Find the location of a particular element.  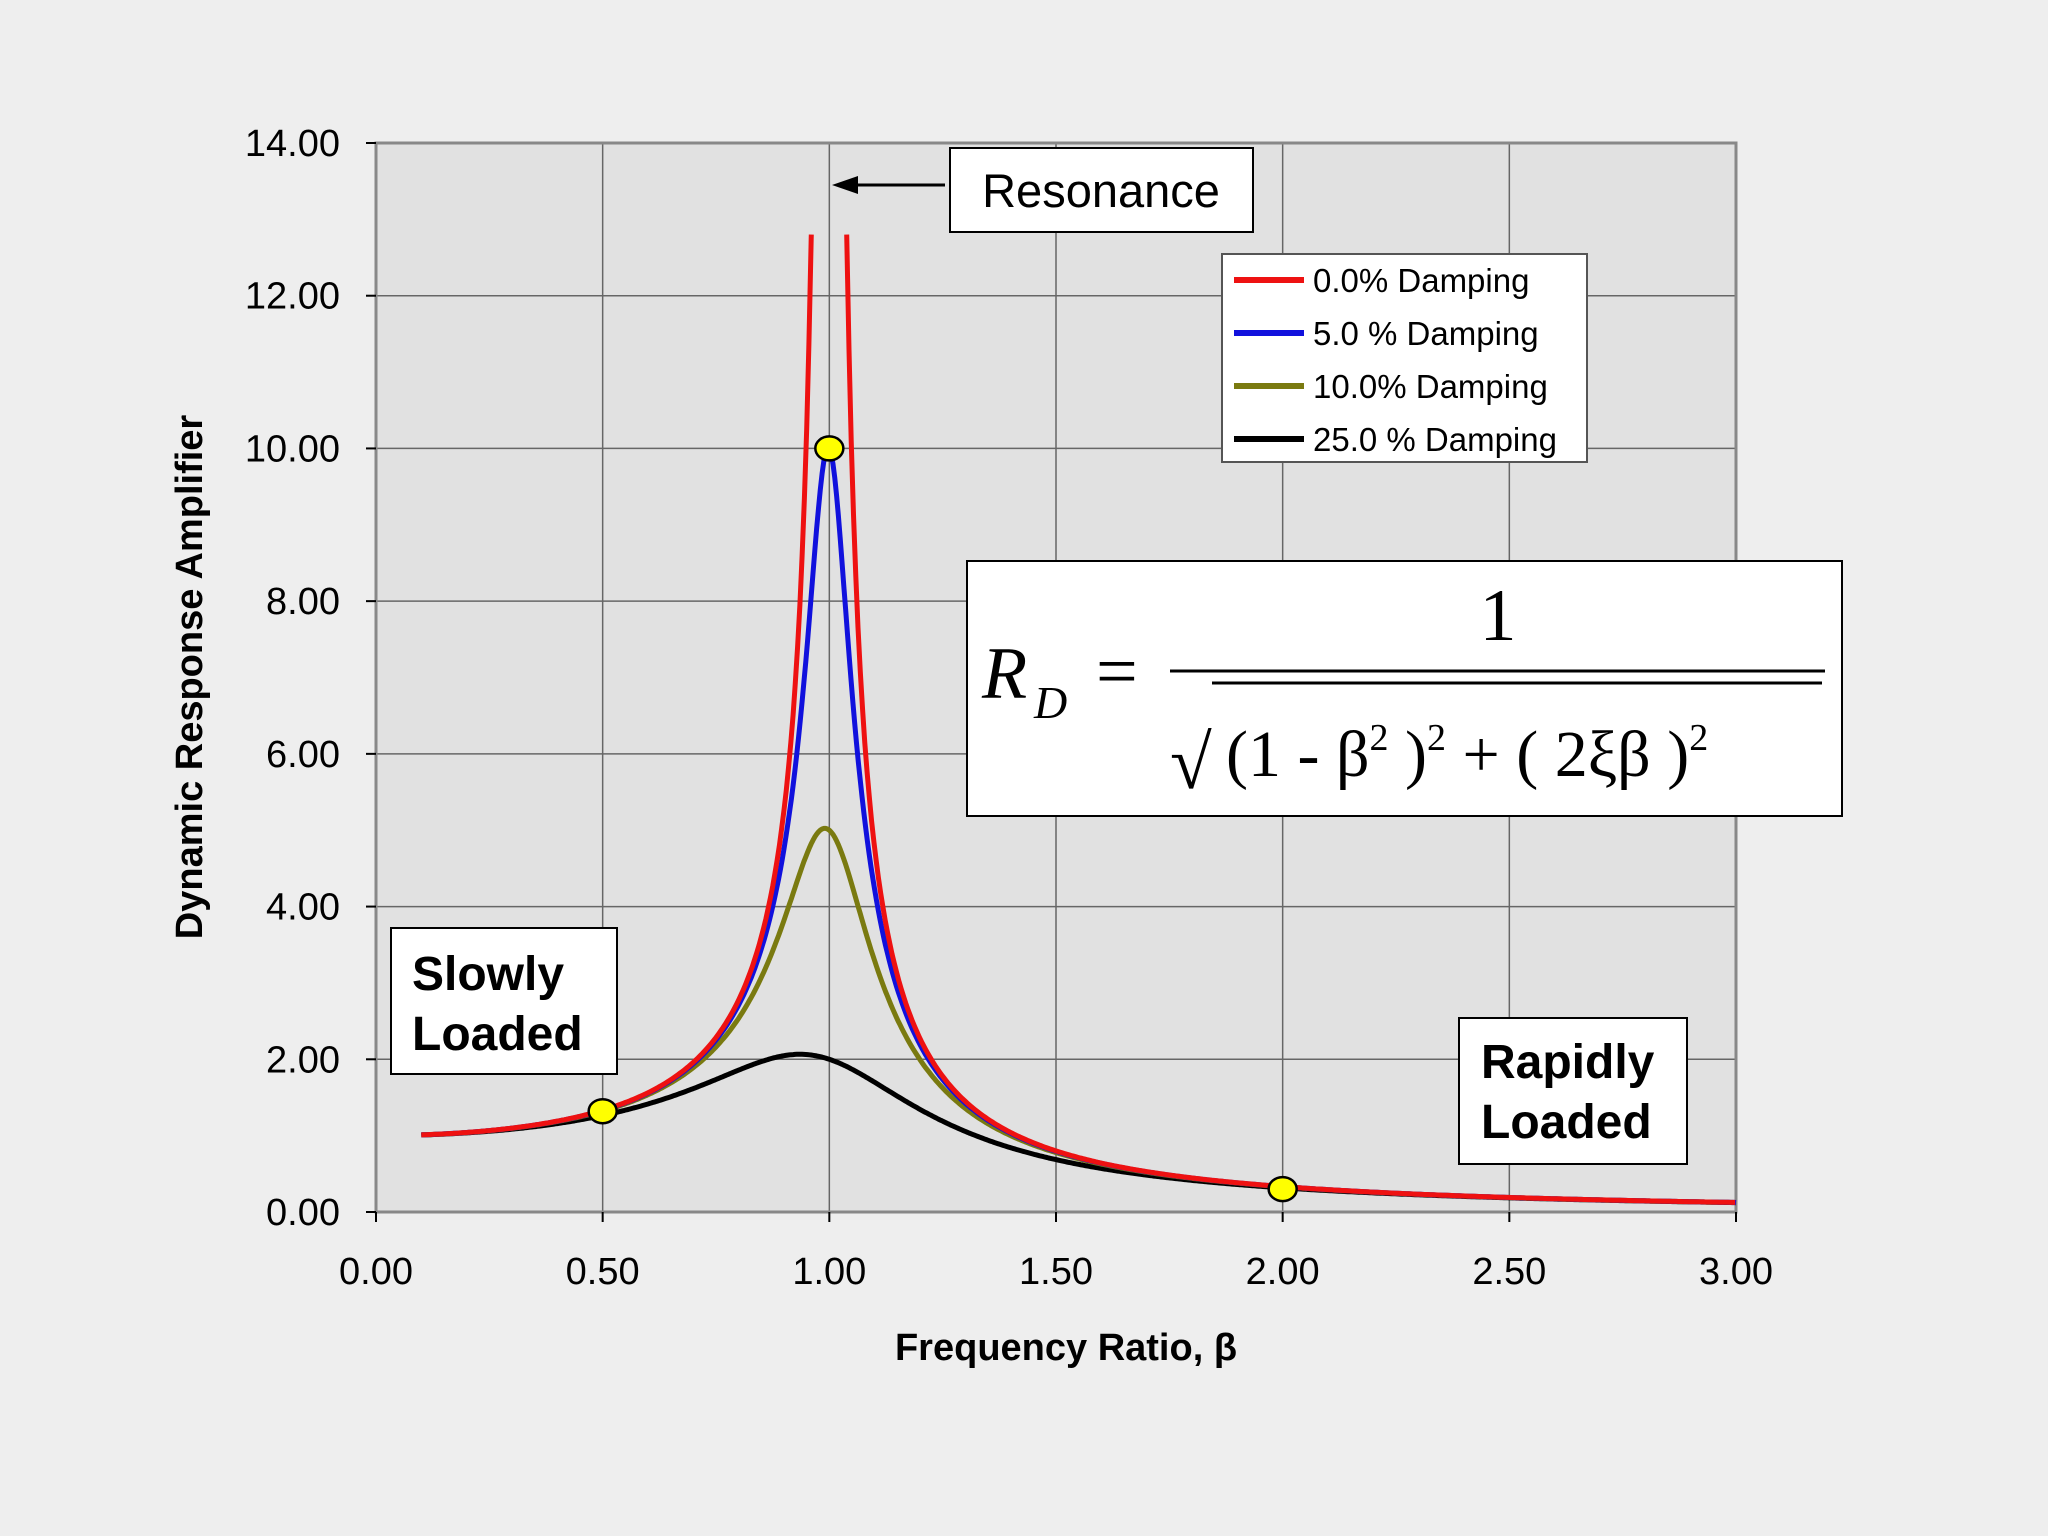

y-tick-label: 0.00 is located at coordinates (303, 1213).